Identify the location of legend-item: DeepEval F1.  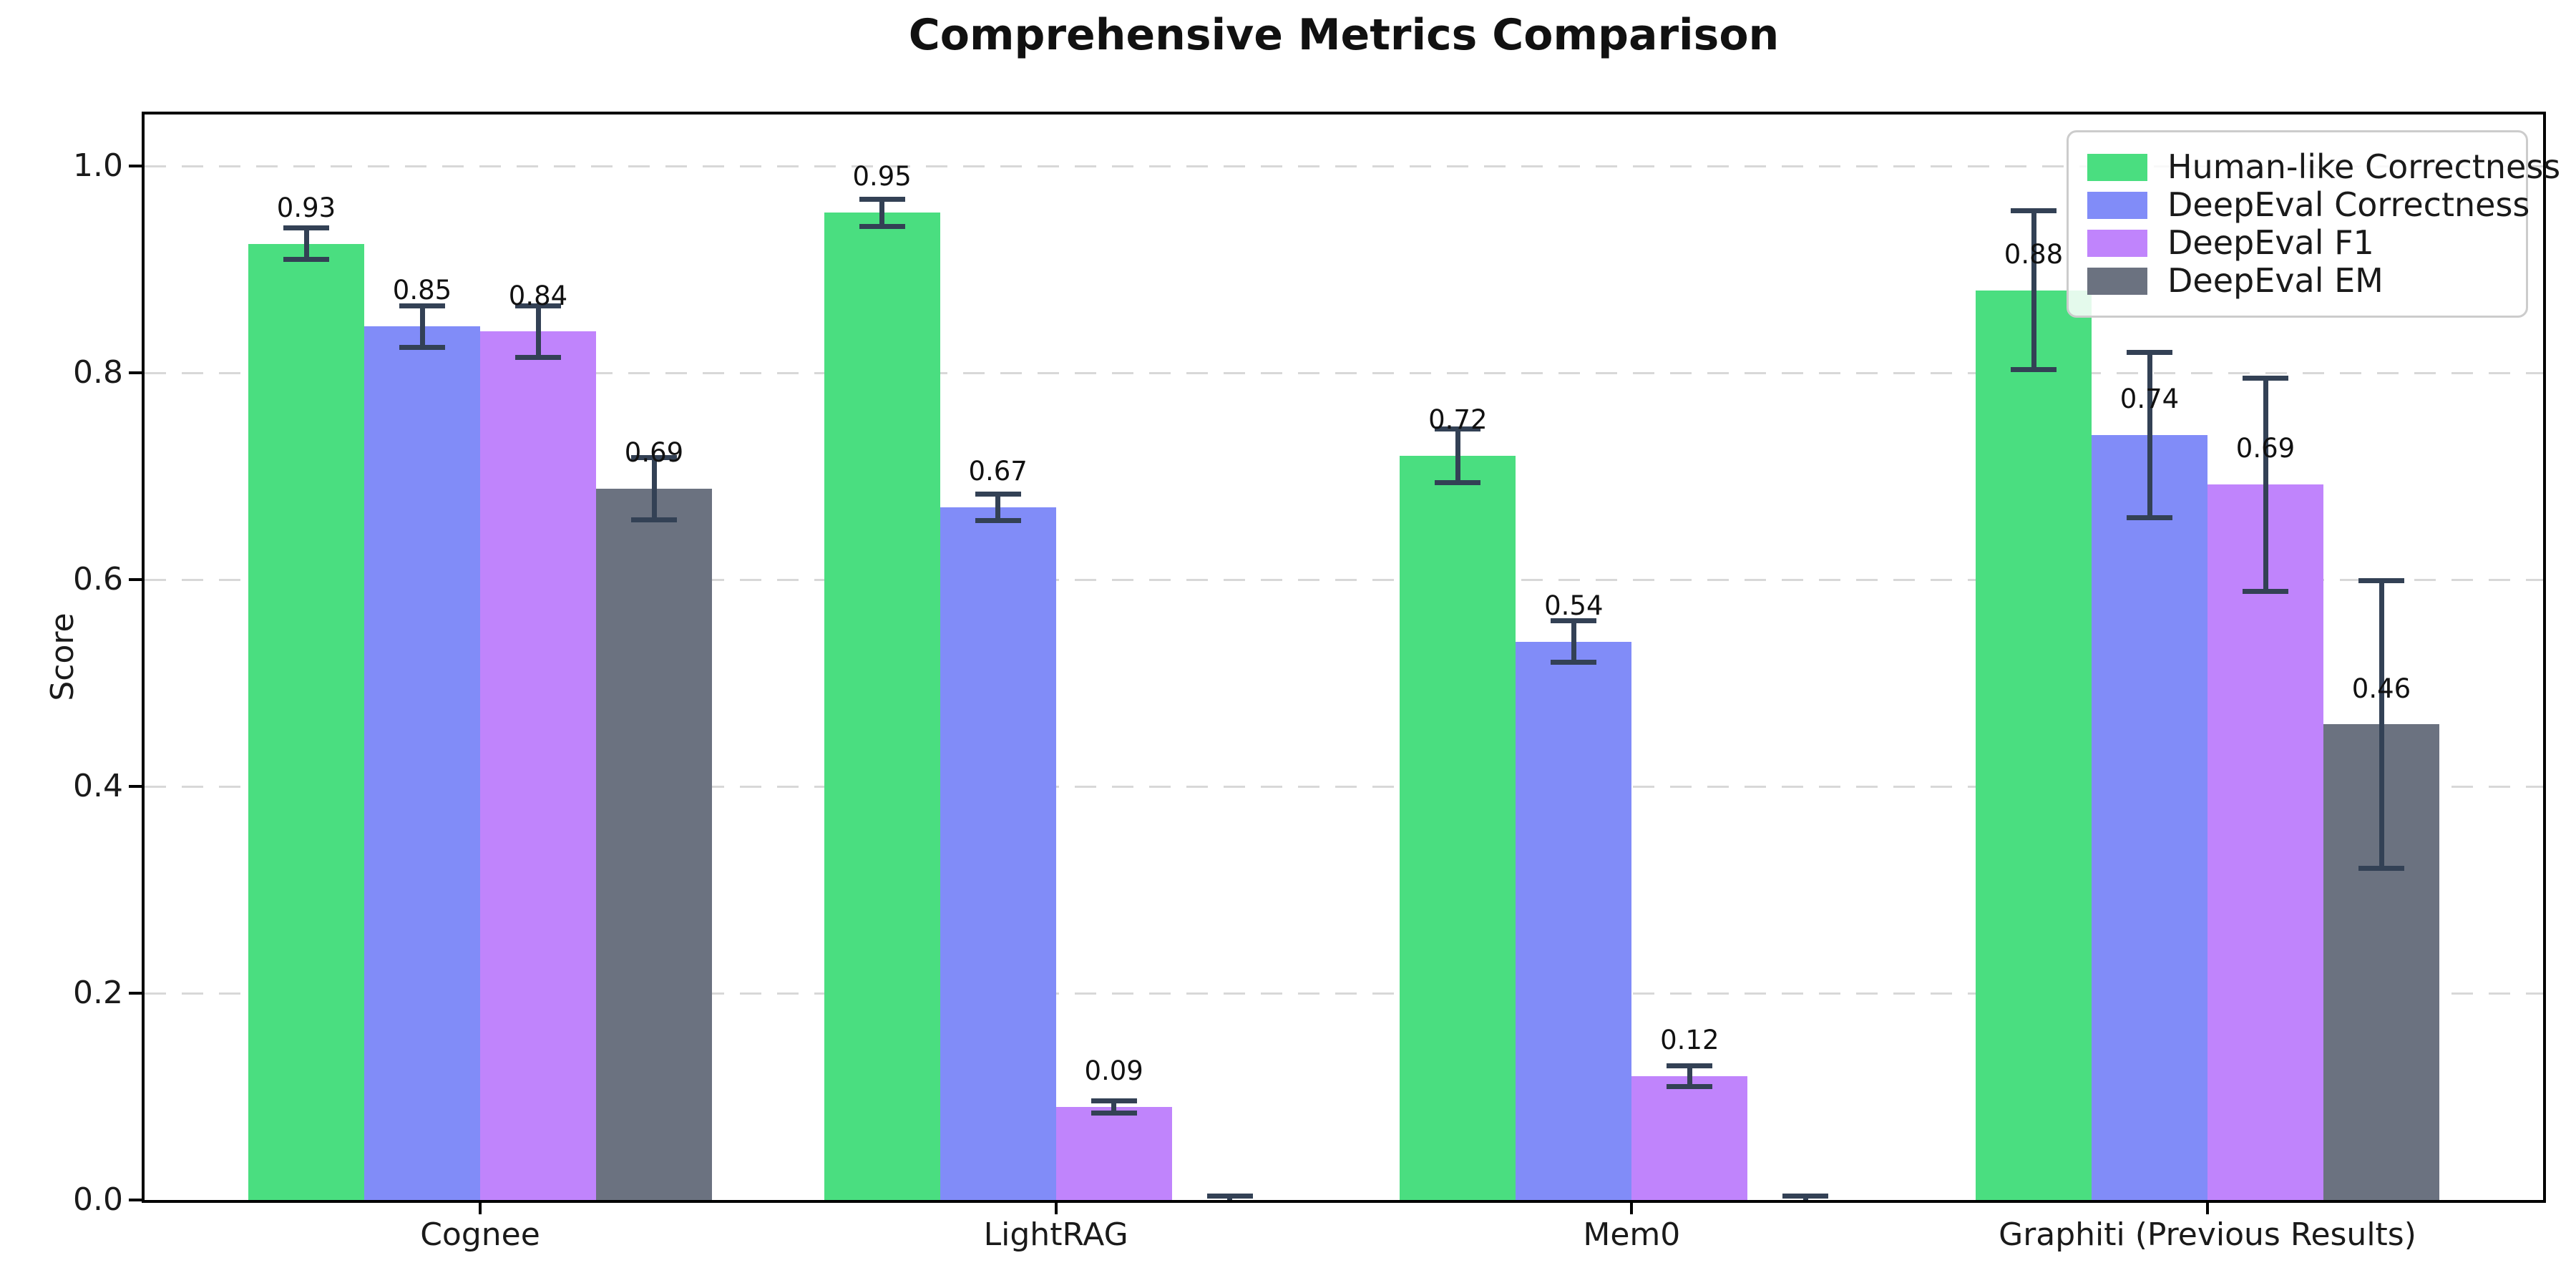
(2297, 243).